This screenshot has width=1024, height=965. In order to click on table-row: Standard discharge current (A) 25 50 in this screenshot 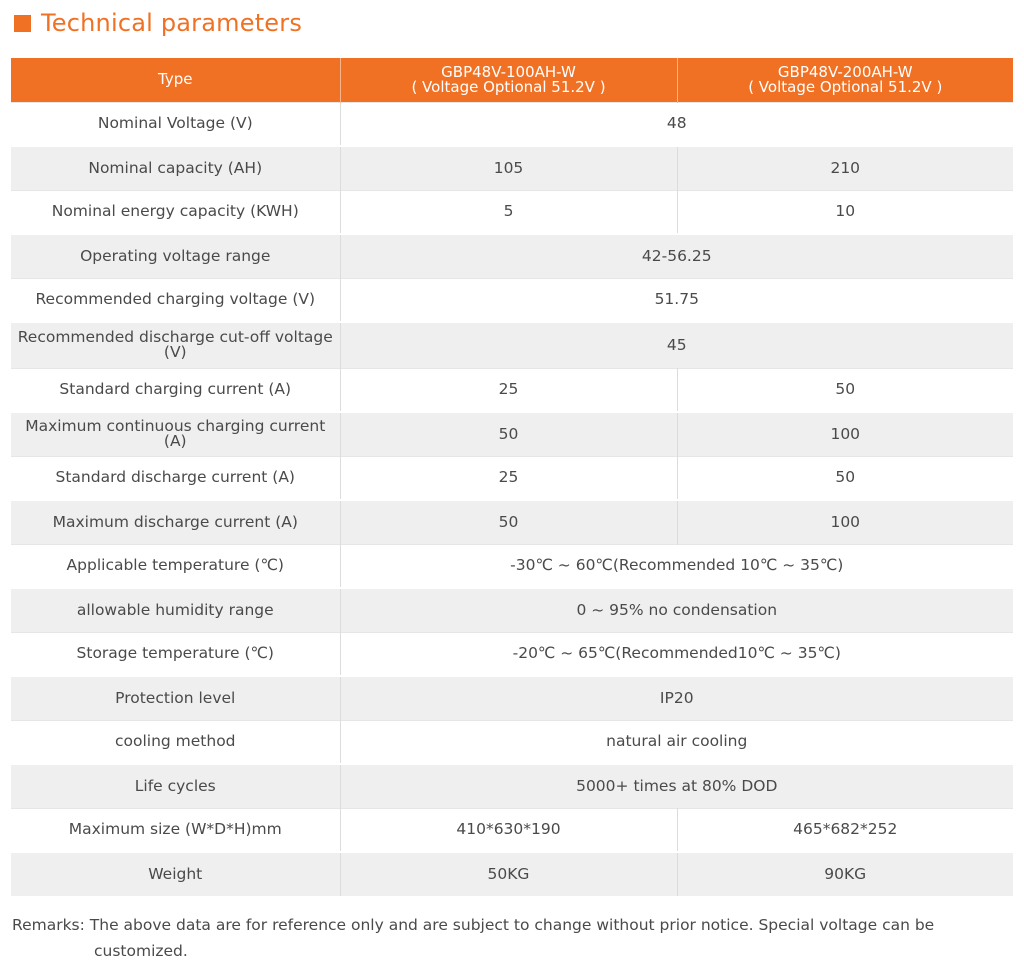, I will do `click(512, 477)`.